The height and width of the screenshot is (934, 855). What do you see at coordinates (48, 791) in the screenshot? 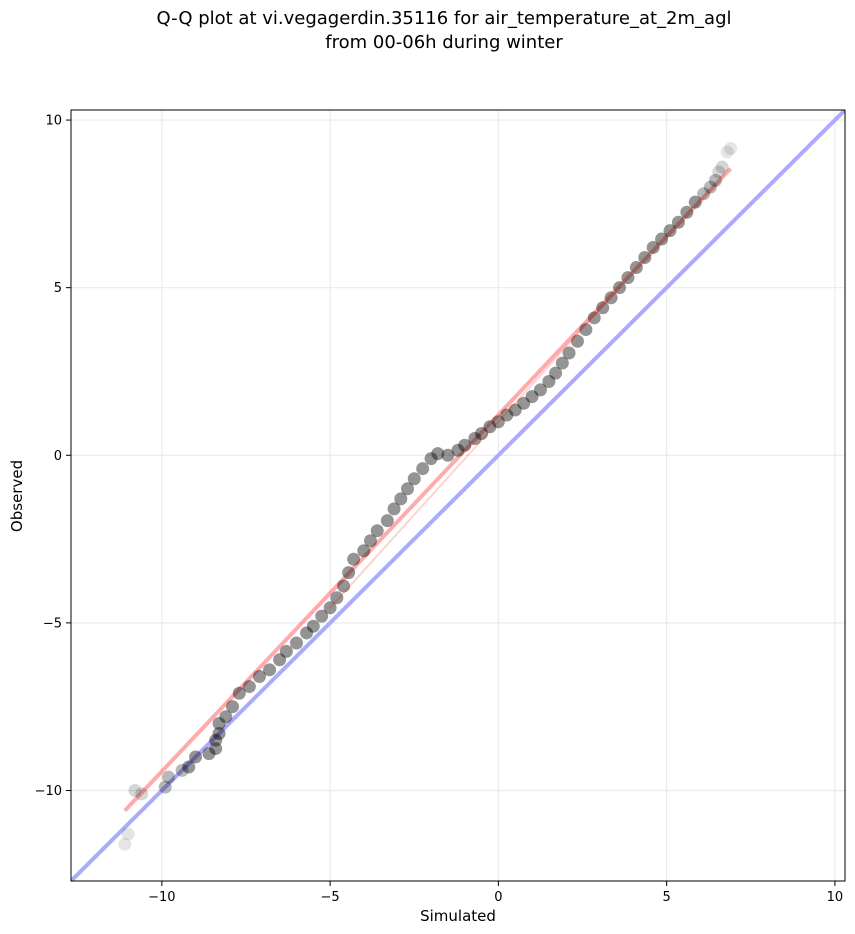
I see `y-tick-label: −10` at bounding box center [48, 791].